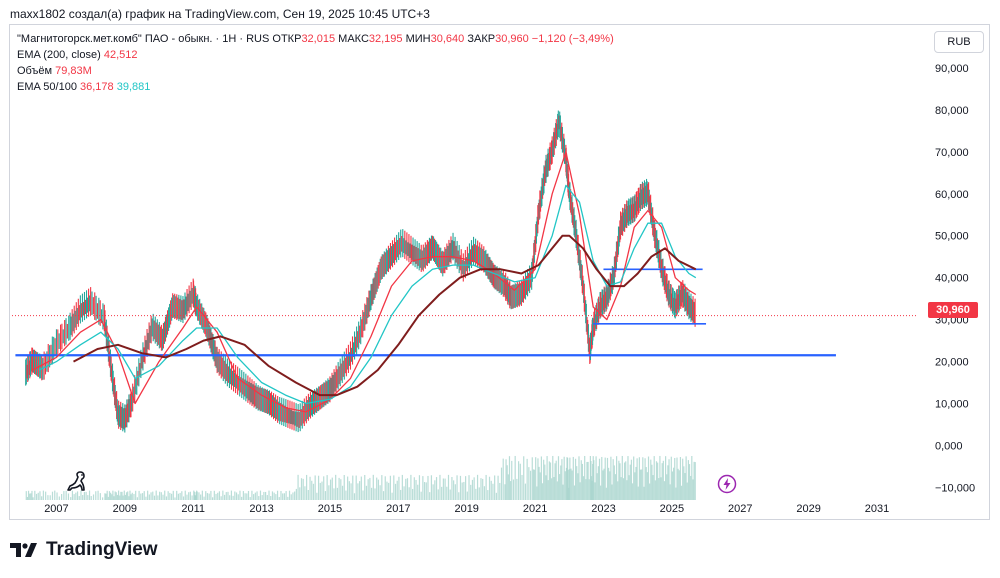 The width and height of the screenshot is (1000, 578). I want to click on legend-low-label: МИН, so click(418, 39).